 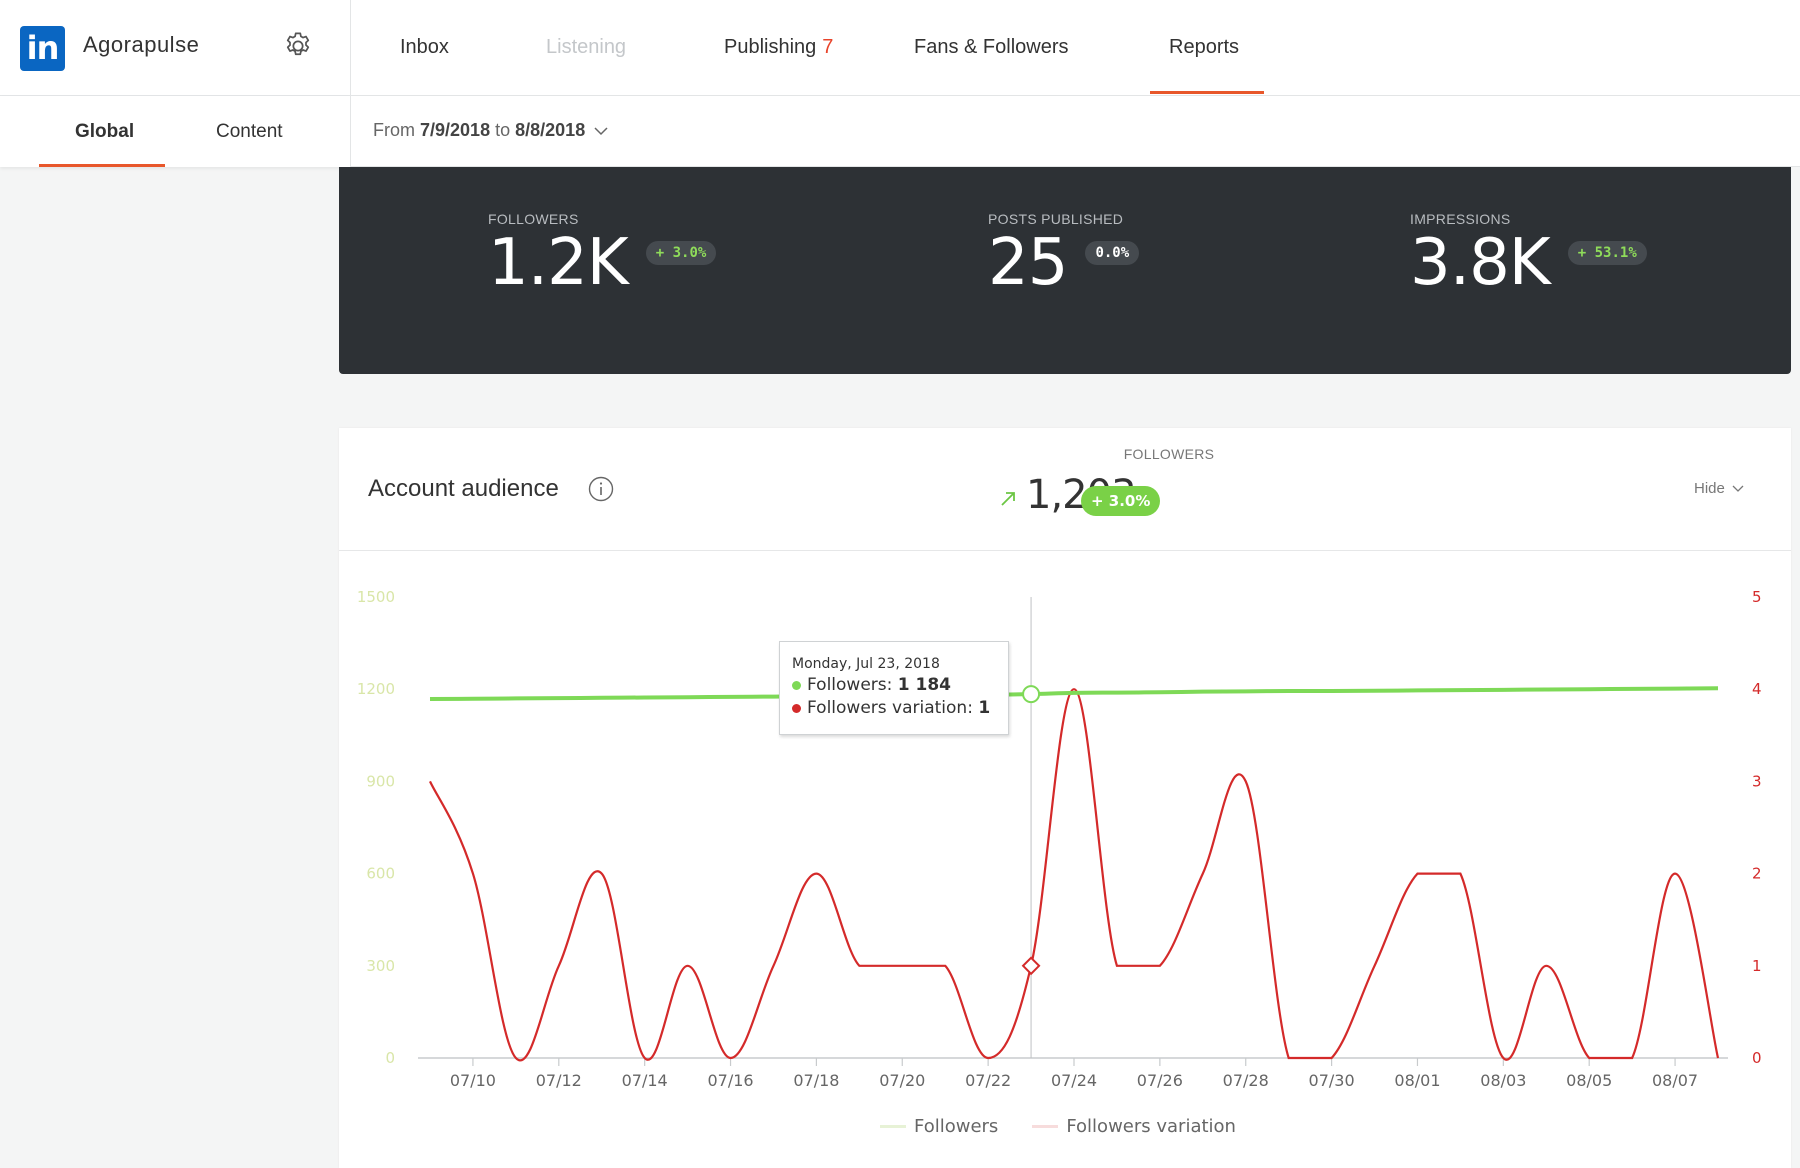 I want to click on nav-listening-label: Listening, so click(x=586, y=47).